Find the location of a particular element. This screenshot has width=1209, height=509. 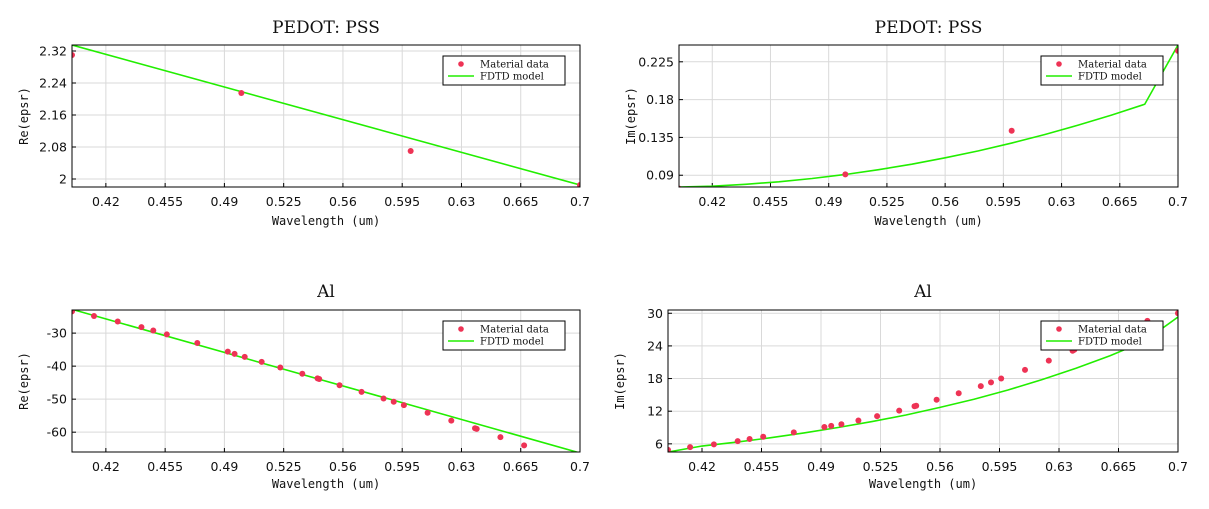

chart-title: PEDOT: PSS is located at coordinates (929, 28).